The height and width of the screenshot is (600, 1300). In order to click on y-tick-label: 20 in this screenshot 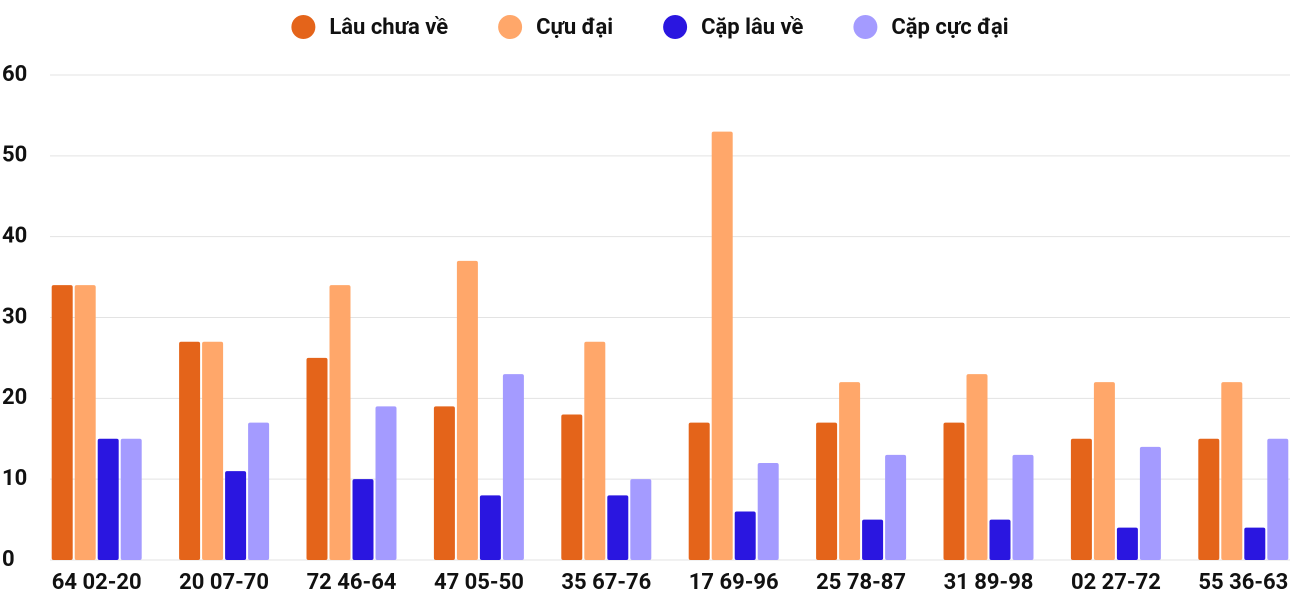, I will do `click(14, 397)`.